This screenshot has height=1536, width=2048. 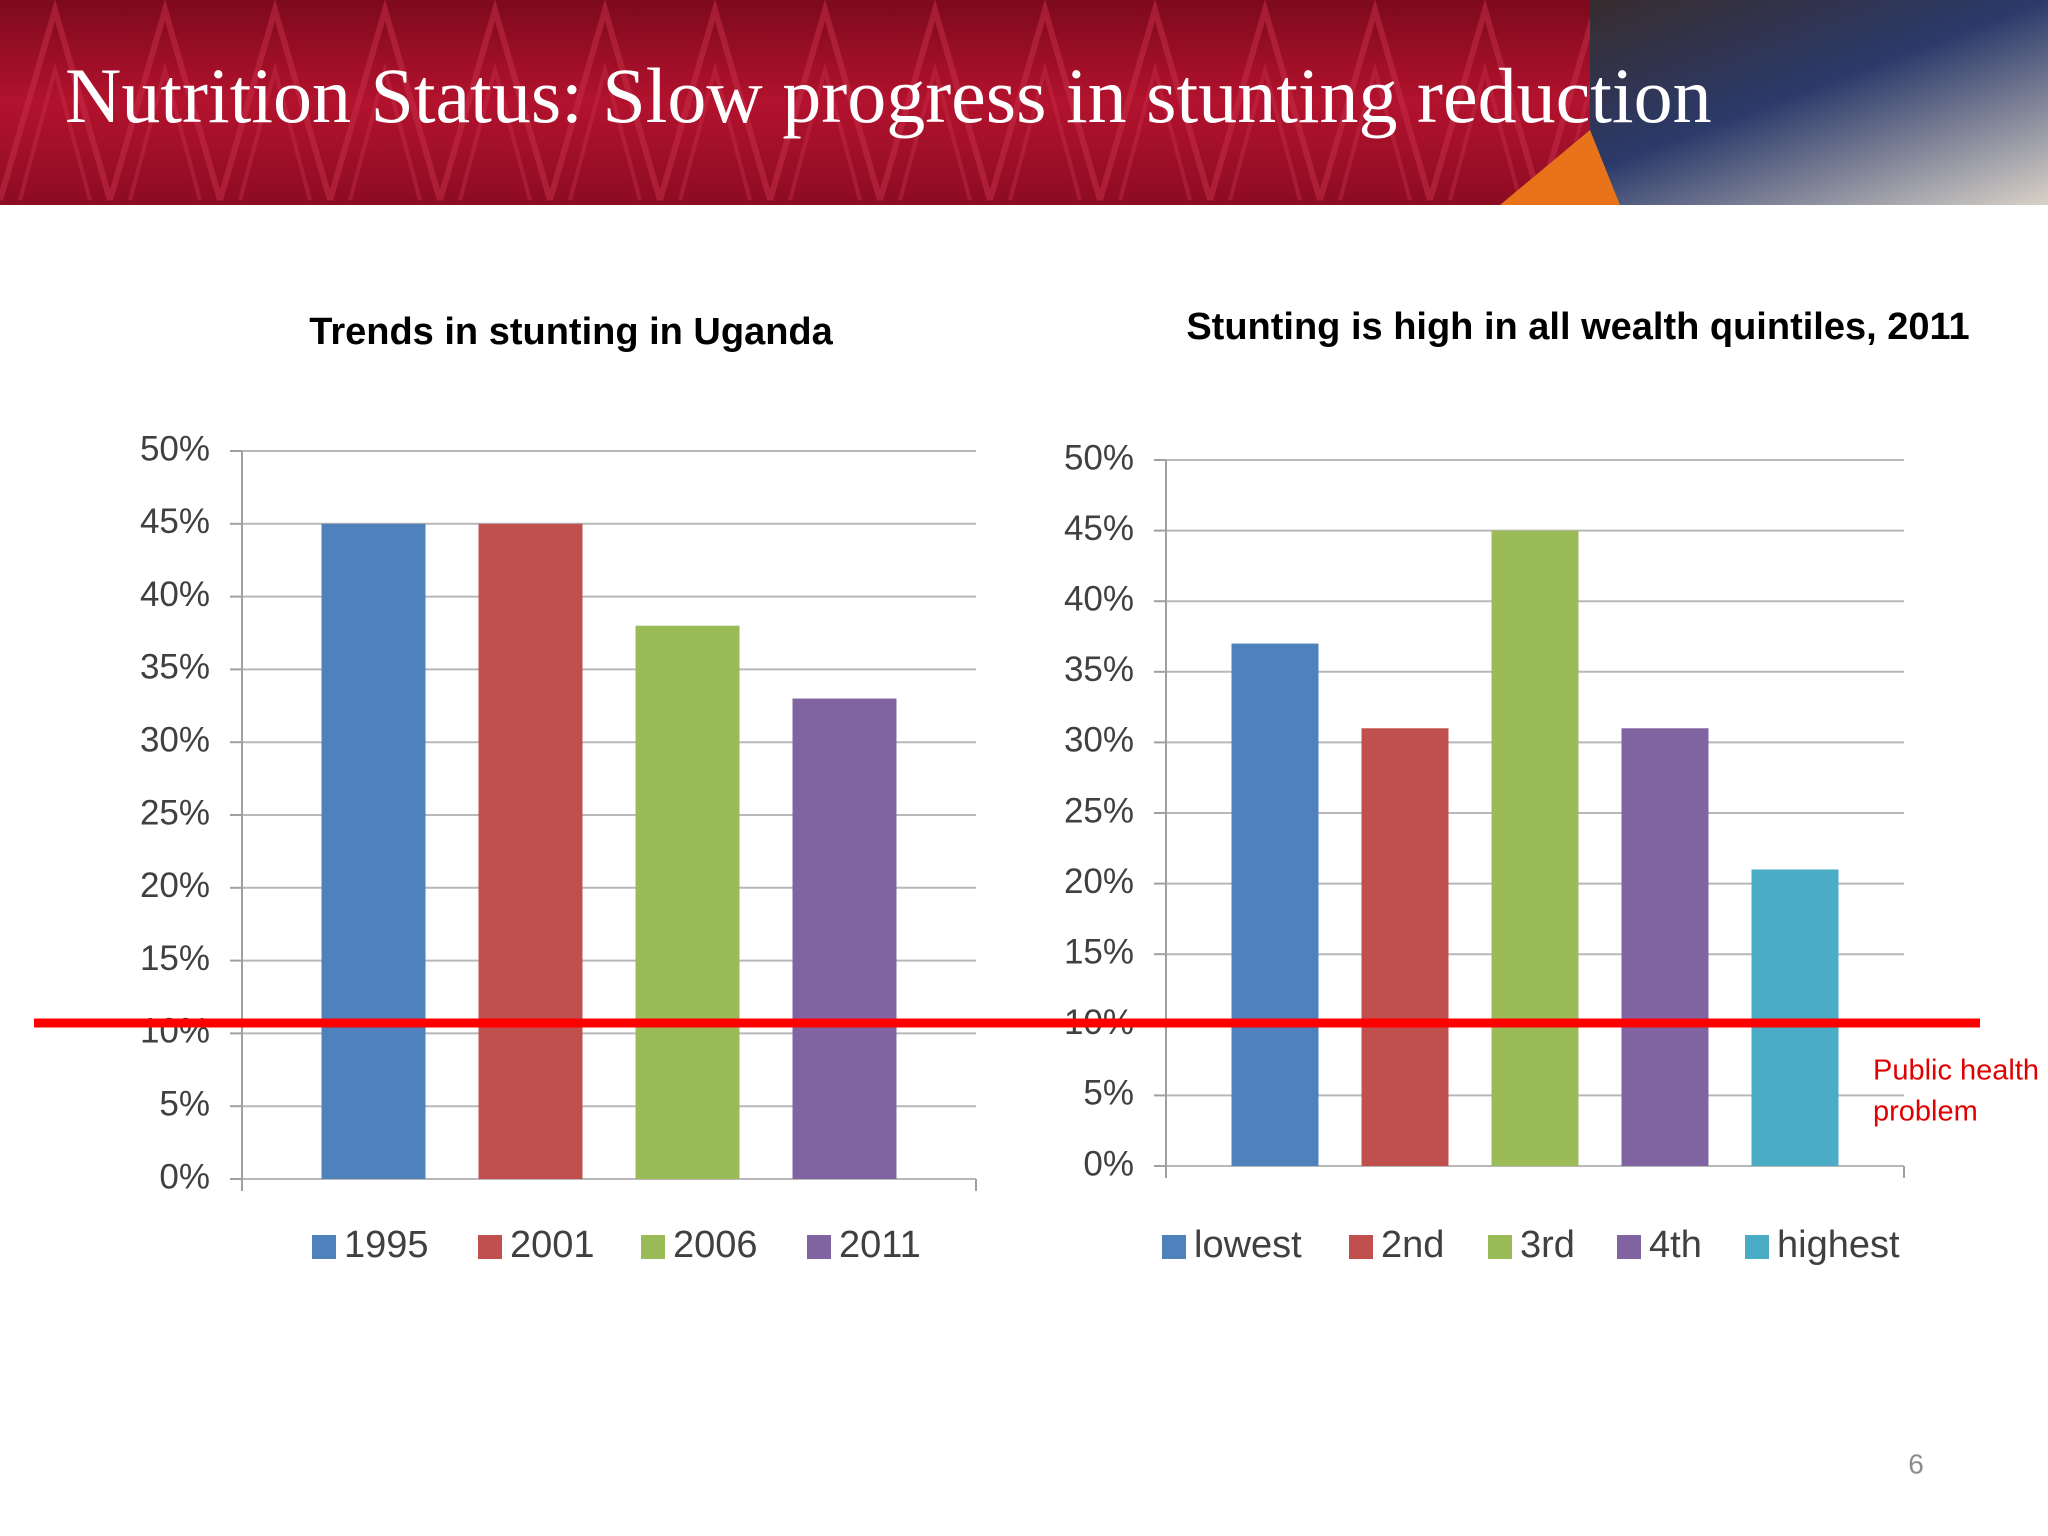 I want to click on legend-label: highest, so click(x=1838, y=1245).